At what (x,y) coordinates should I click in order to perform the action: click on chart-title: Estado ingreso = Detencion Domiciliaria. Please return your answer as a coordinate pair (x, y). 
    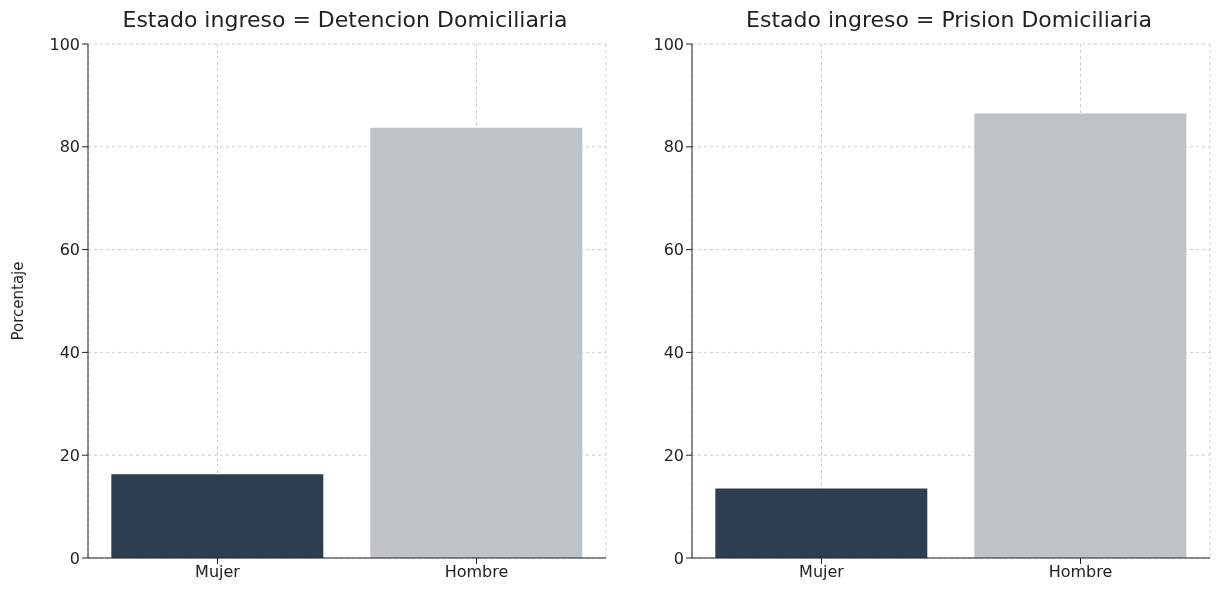
    Looking at the image, I should click on (345, 19).